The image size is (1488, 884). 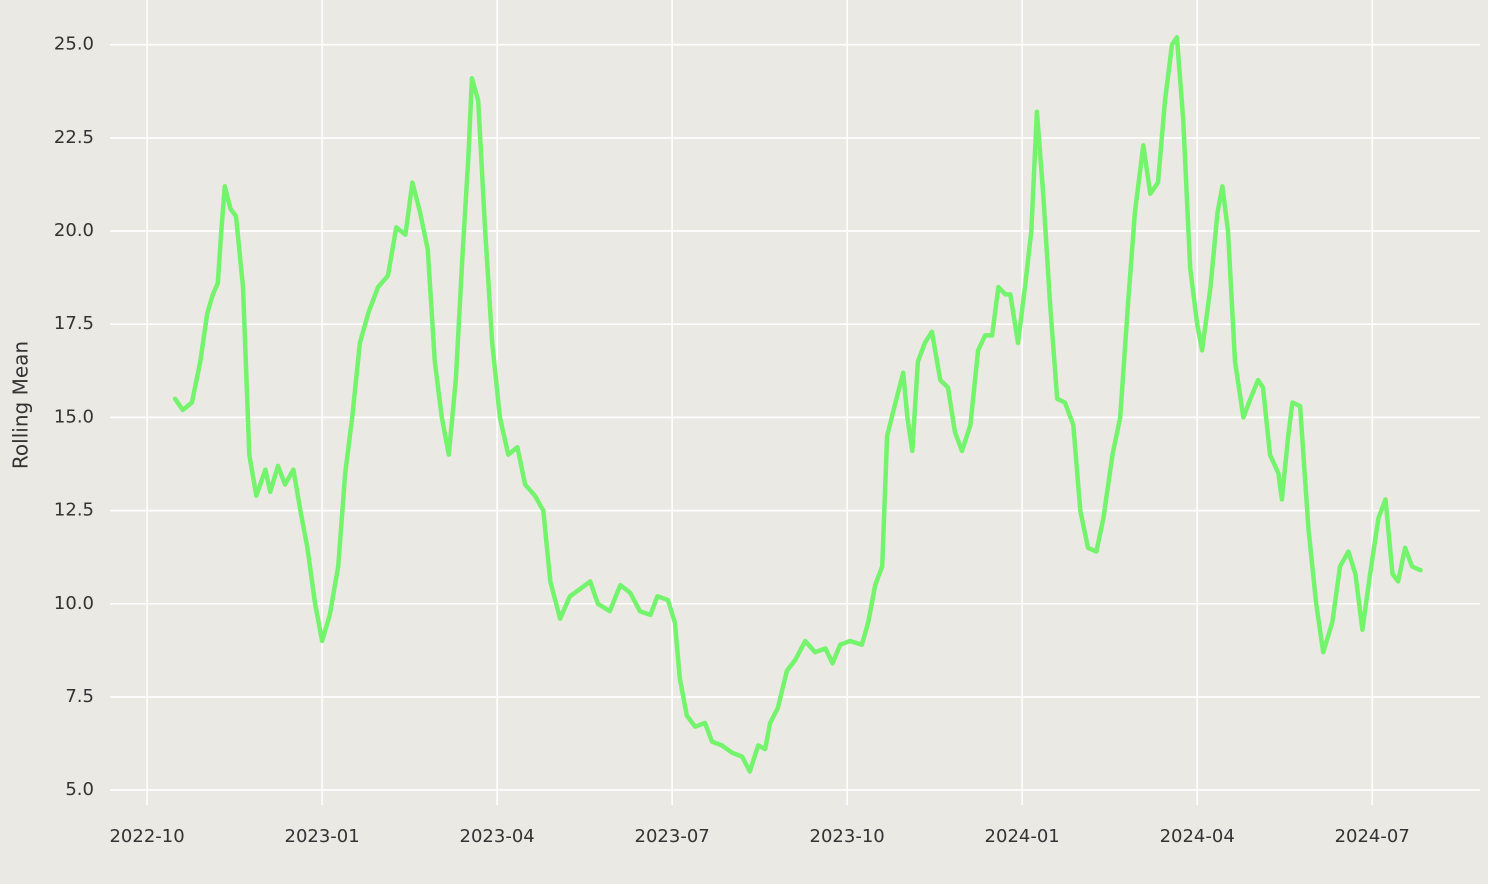 I want to click on y-tick-label: 12.5, so click(x=74, y=510).